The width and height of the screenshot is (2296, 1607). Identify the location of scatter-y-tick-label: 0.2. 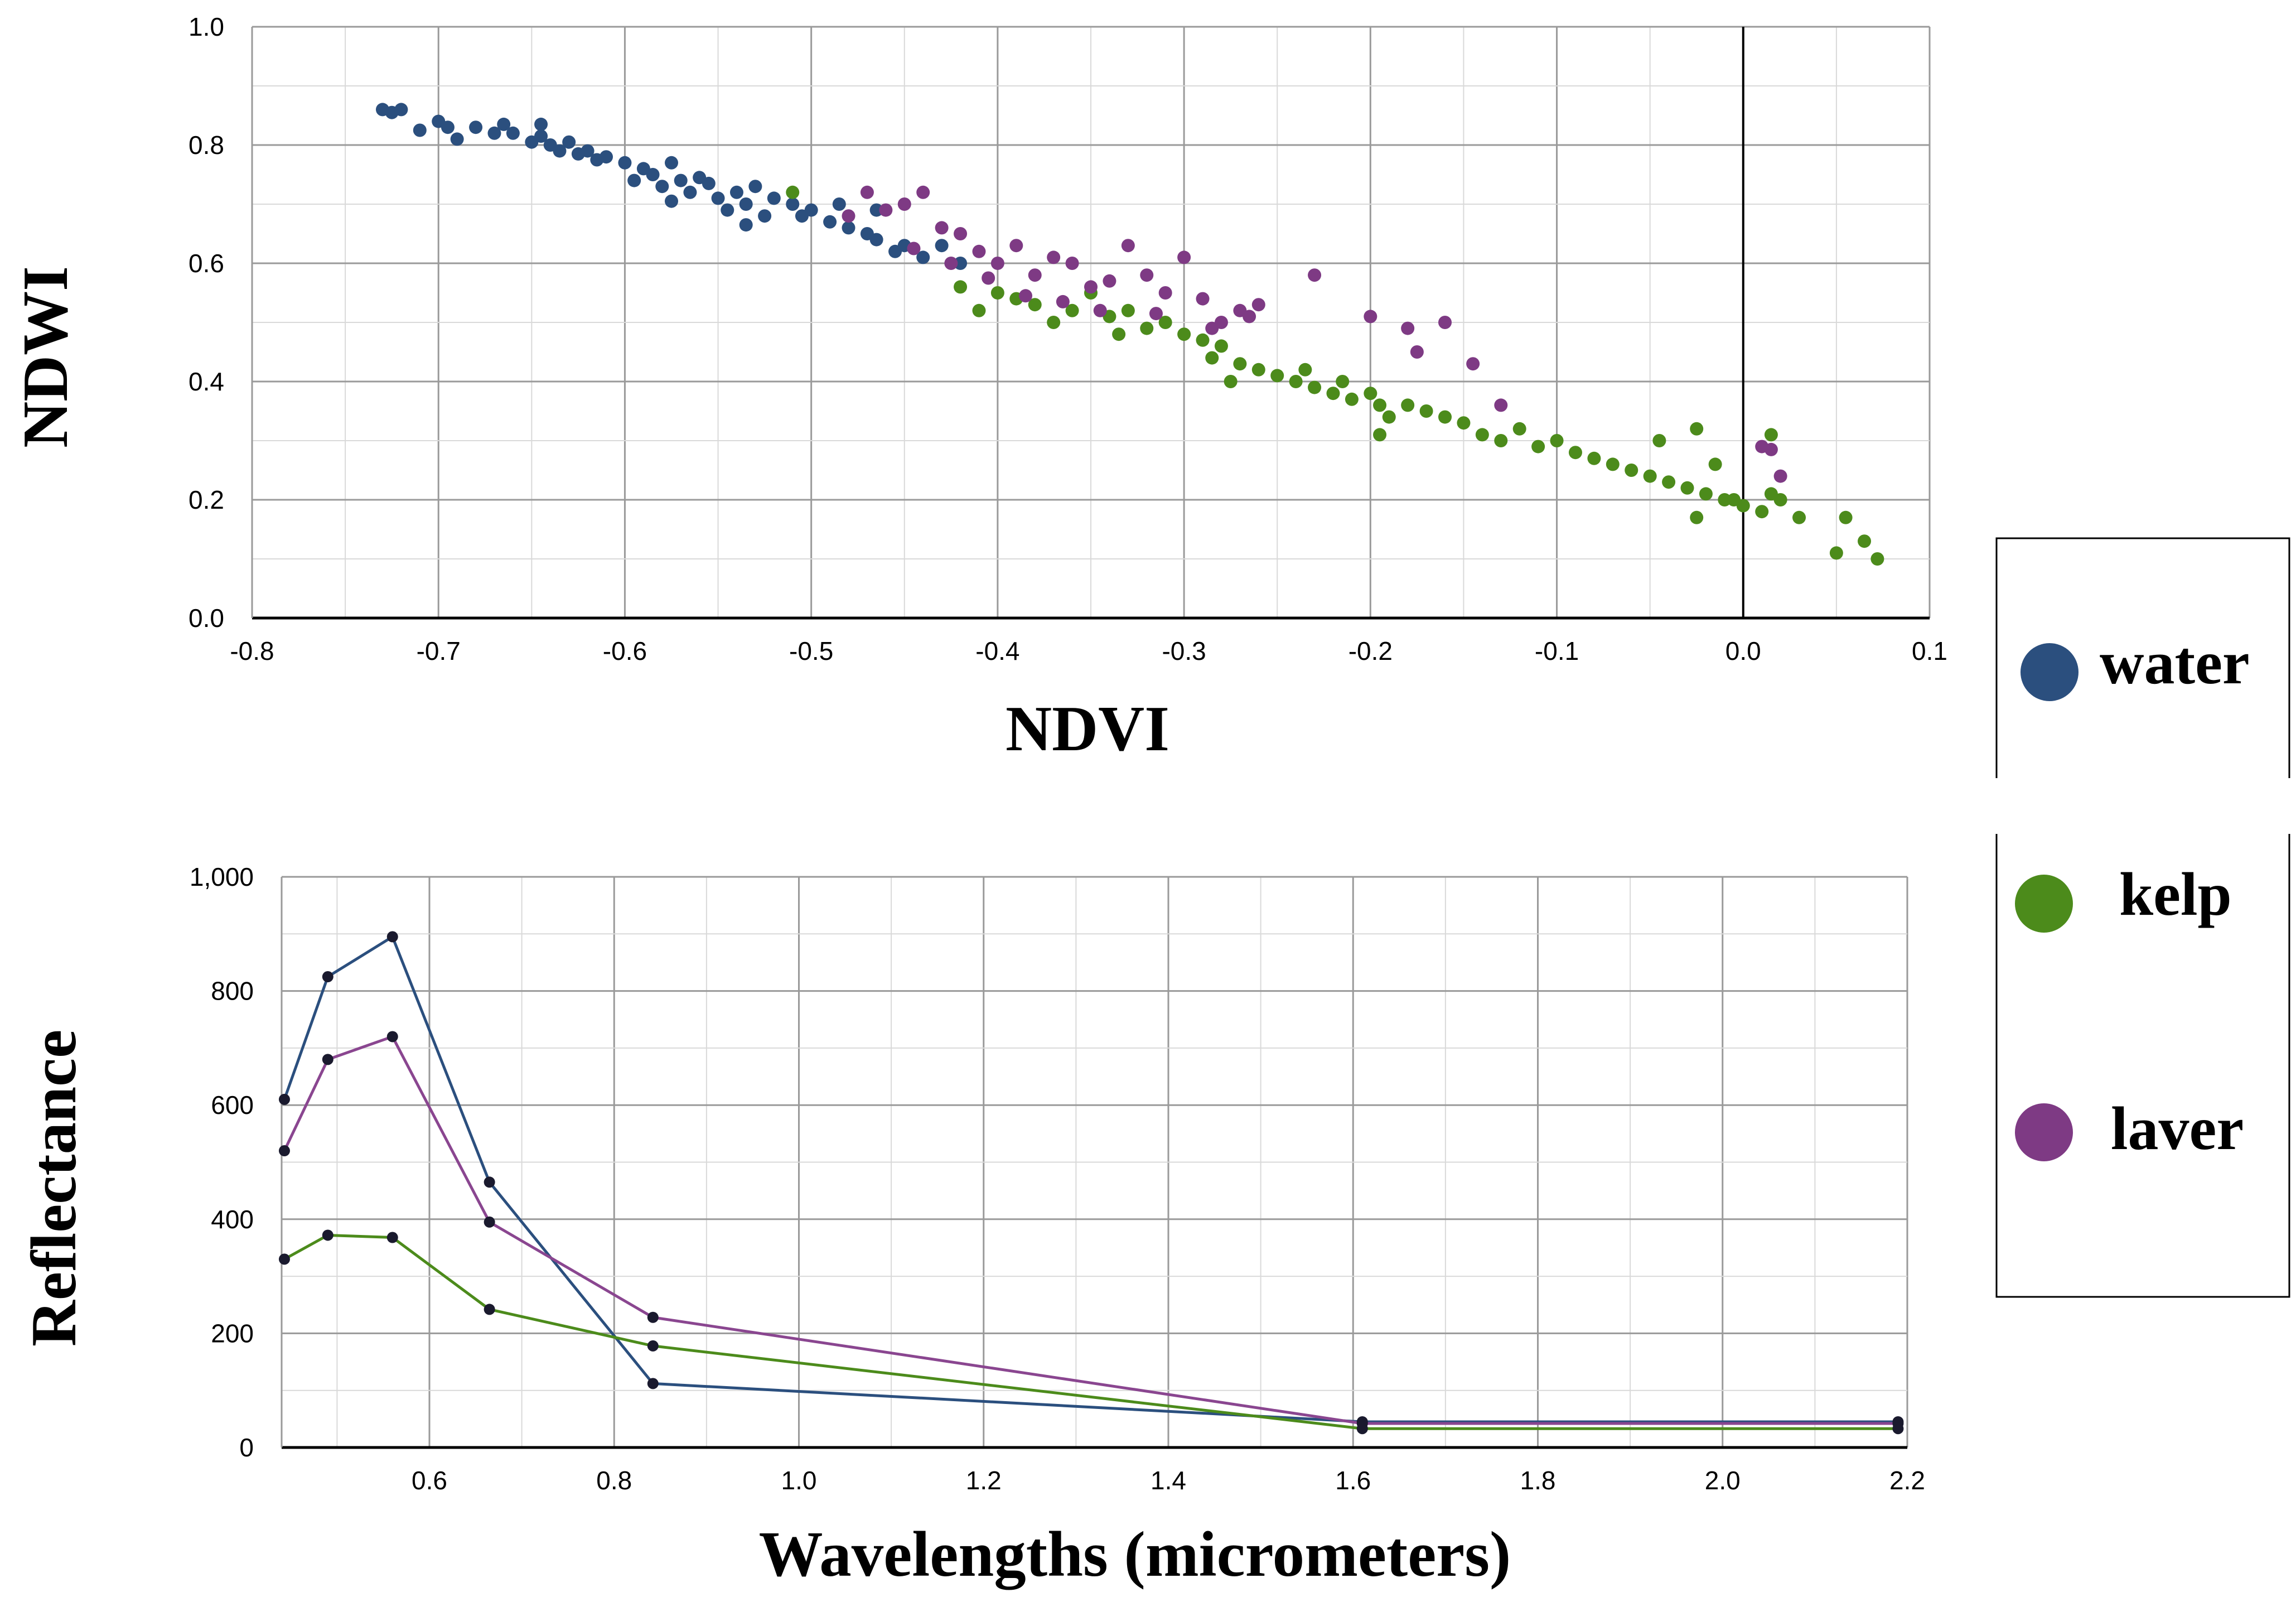
(206, 499).